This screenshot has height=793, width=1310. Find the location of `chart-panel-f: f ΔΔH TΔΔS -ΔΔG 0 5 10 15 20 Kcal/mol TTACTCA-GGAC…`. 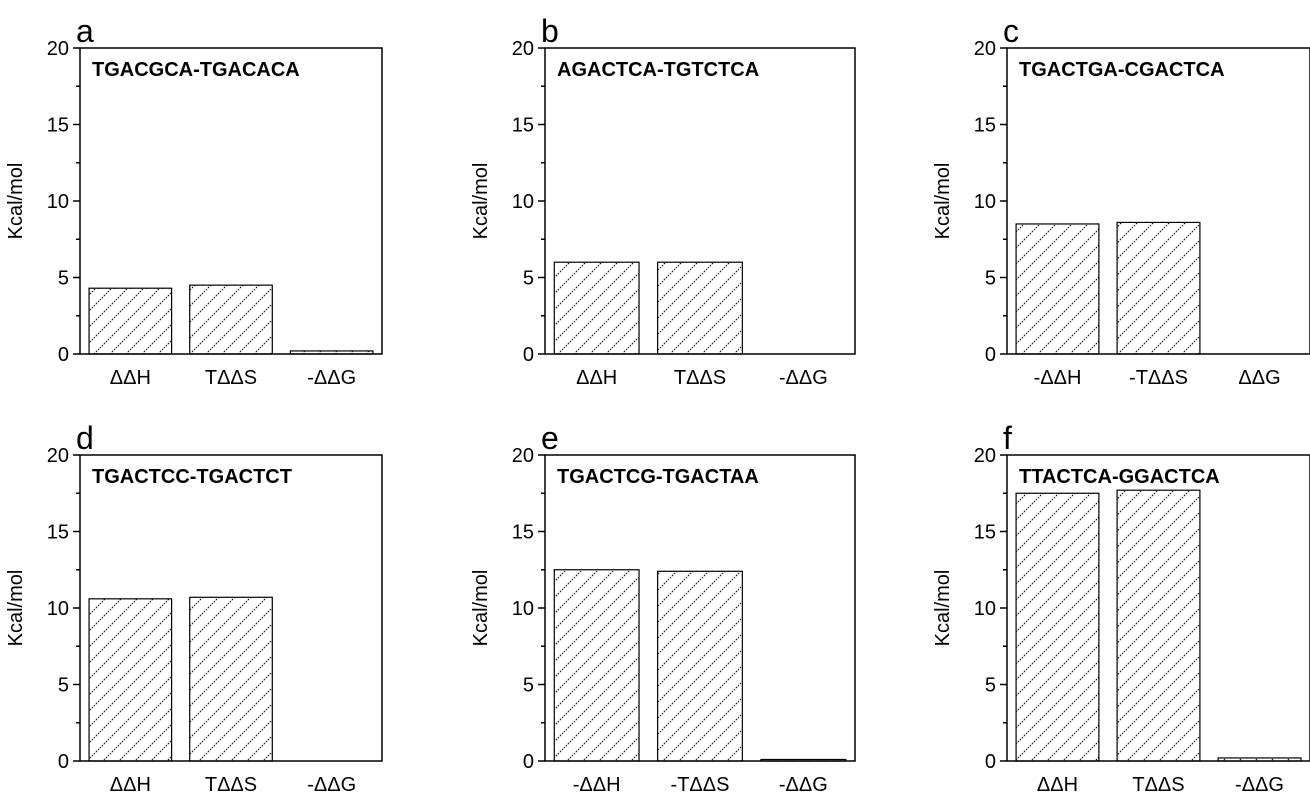

chart-panel-f: f ΔΔH TΔΔS -ΔΔG 0 5 10 15 20 Kcal/mol TTACTCA-GGAC… is located at coordinates (1121, 606).